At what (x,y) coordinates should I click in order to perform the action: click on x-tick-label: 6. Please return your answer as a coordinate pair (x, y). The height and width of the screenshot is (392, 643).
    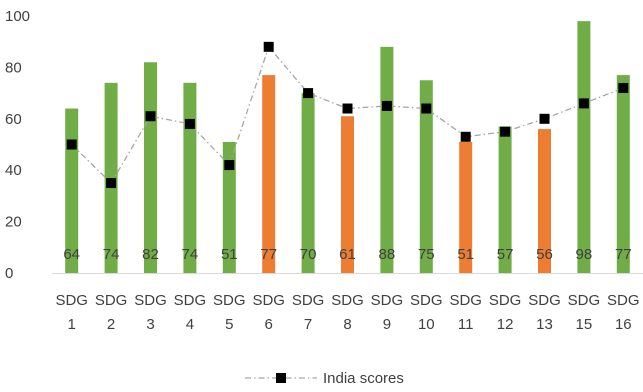
    Looking at the image, I should click on (269, 324).